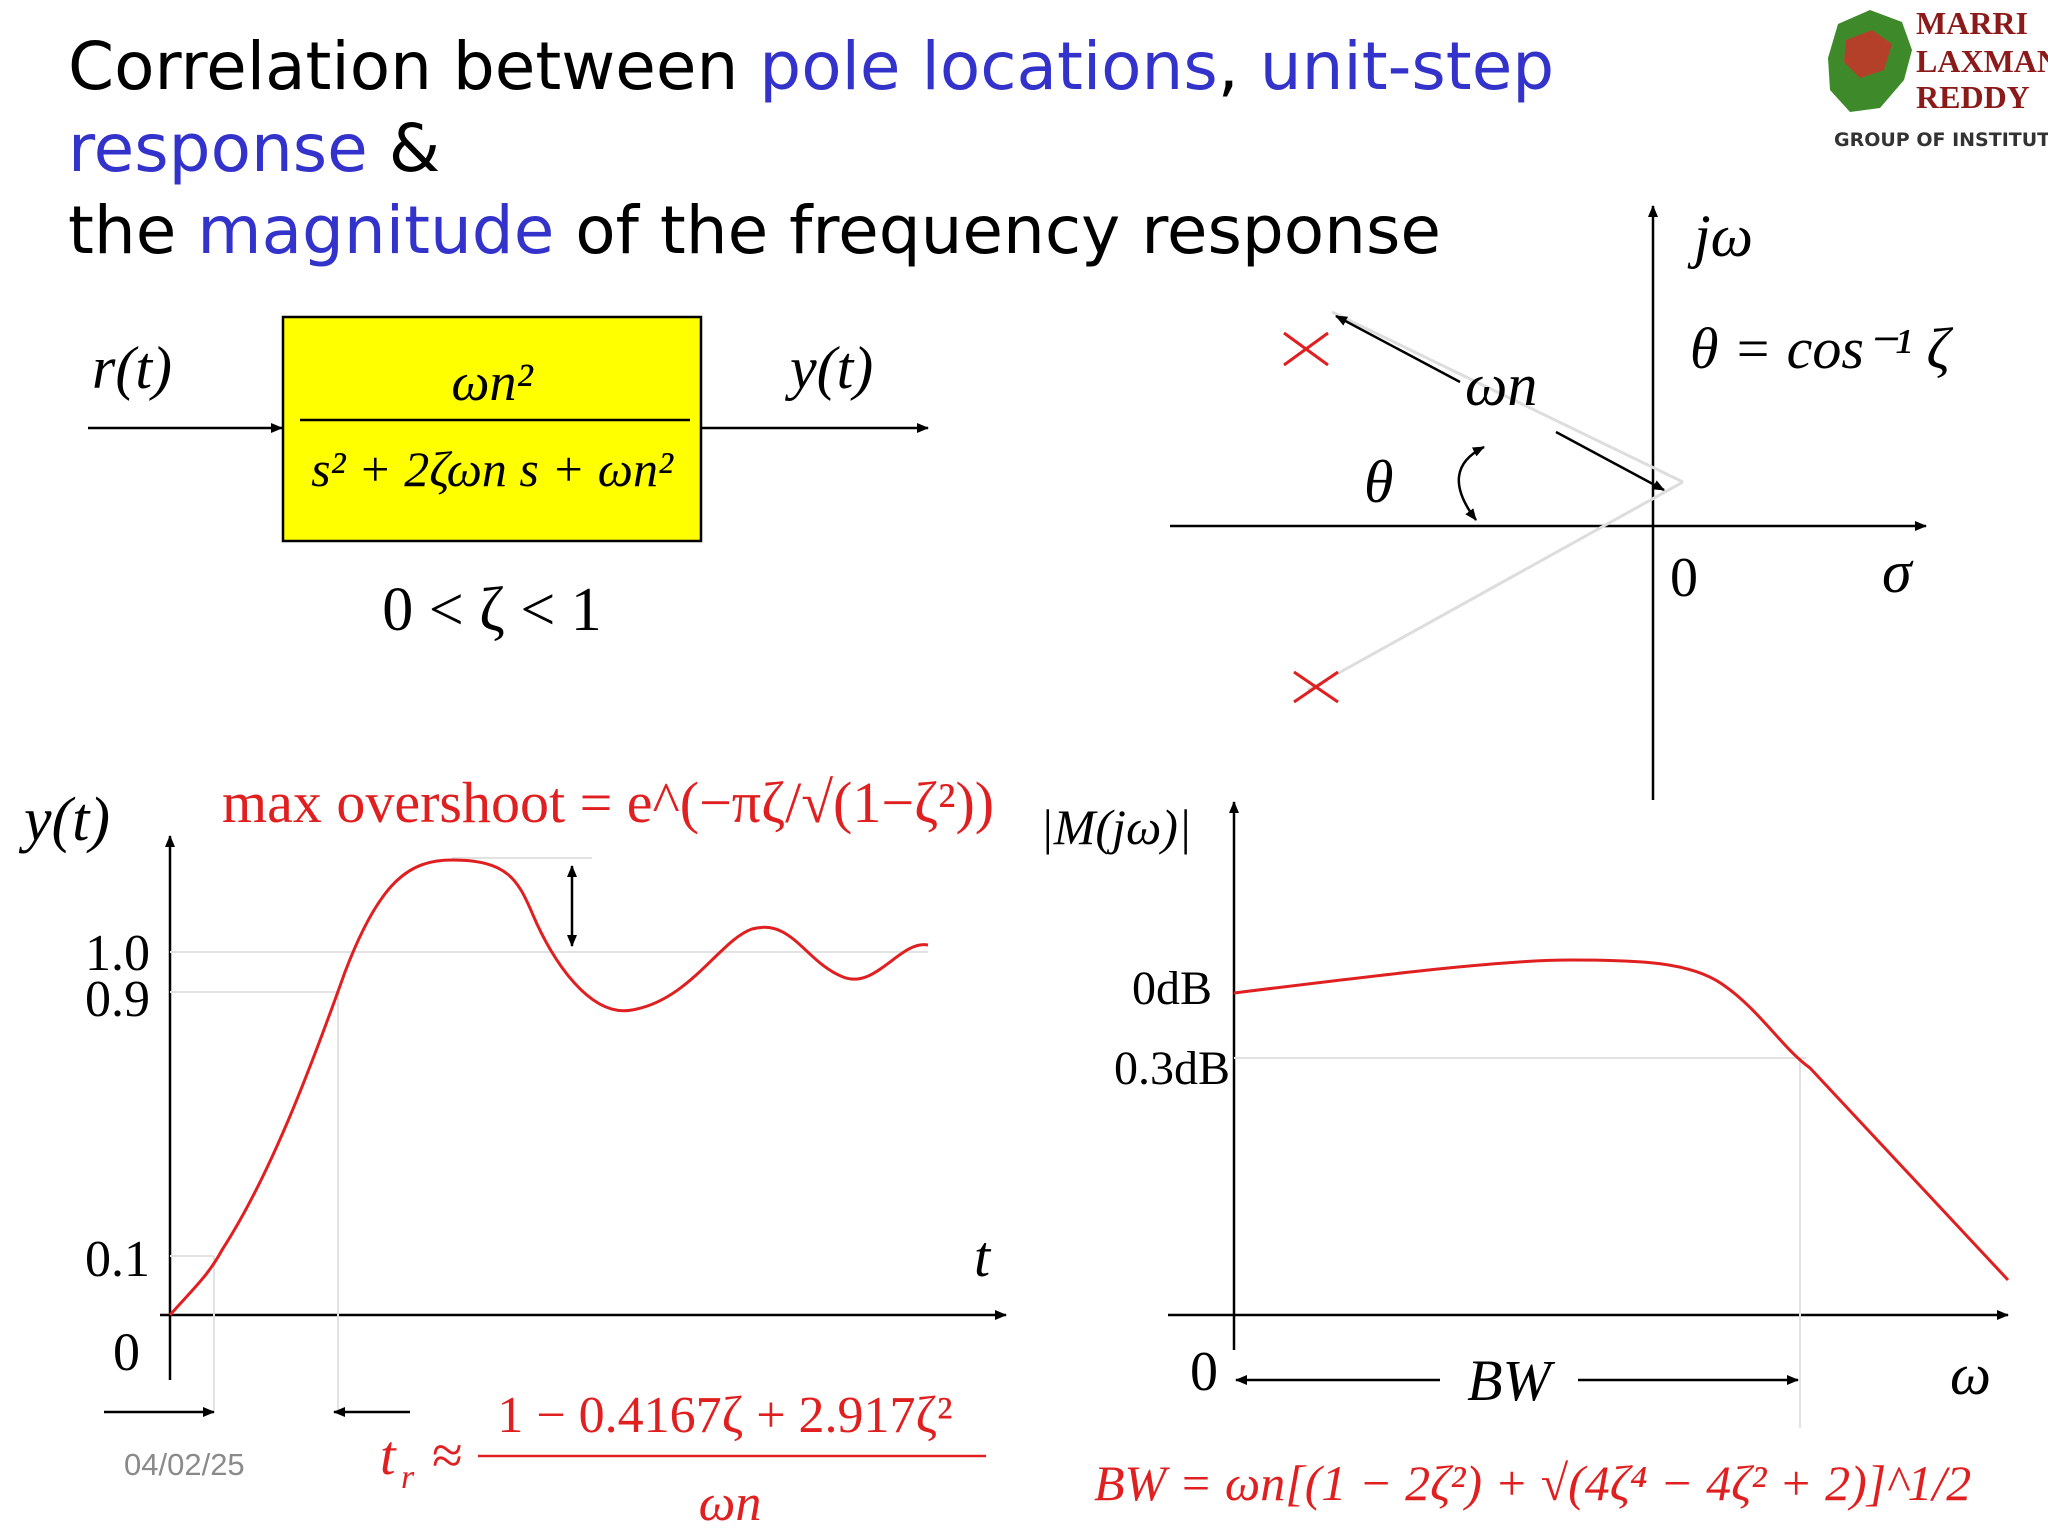  What do you see at coordinates (117, 1259) in the screenshot?
I see `step-y-tick-0-1: 0.1` at bounding box center [117, 1259].